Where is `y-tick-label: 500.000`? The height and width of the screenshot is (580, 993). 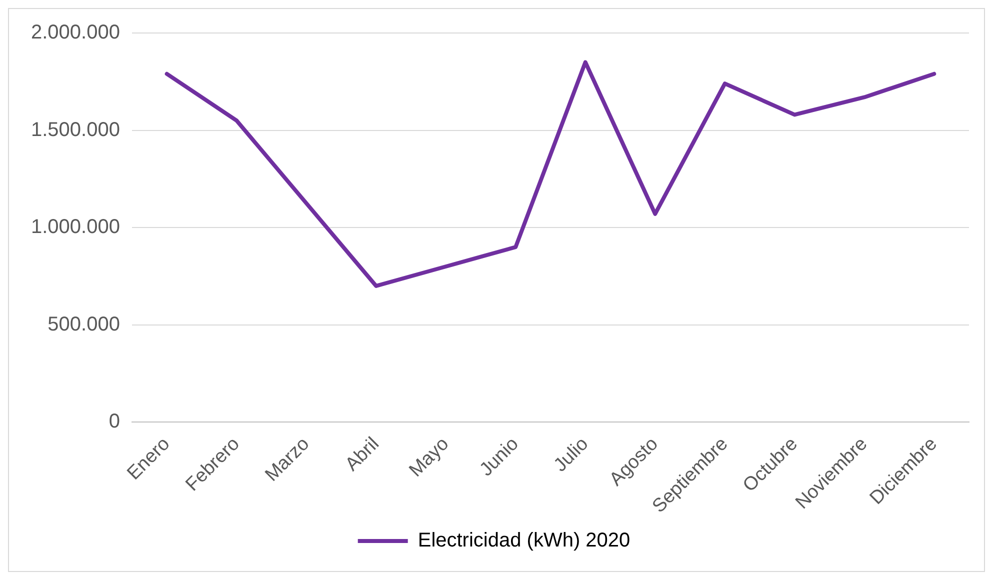
y-tick-label: 500.000 is located at coordinates (84, 324).